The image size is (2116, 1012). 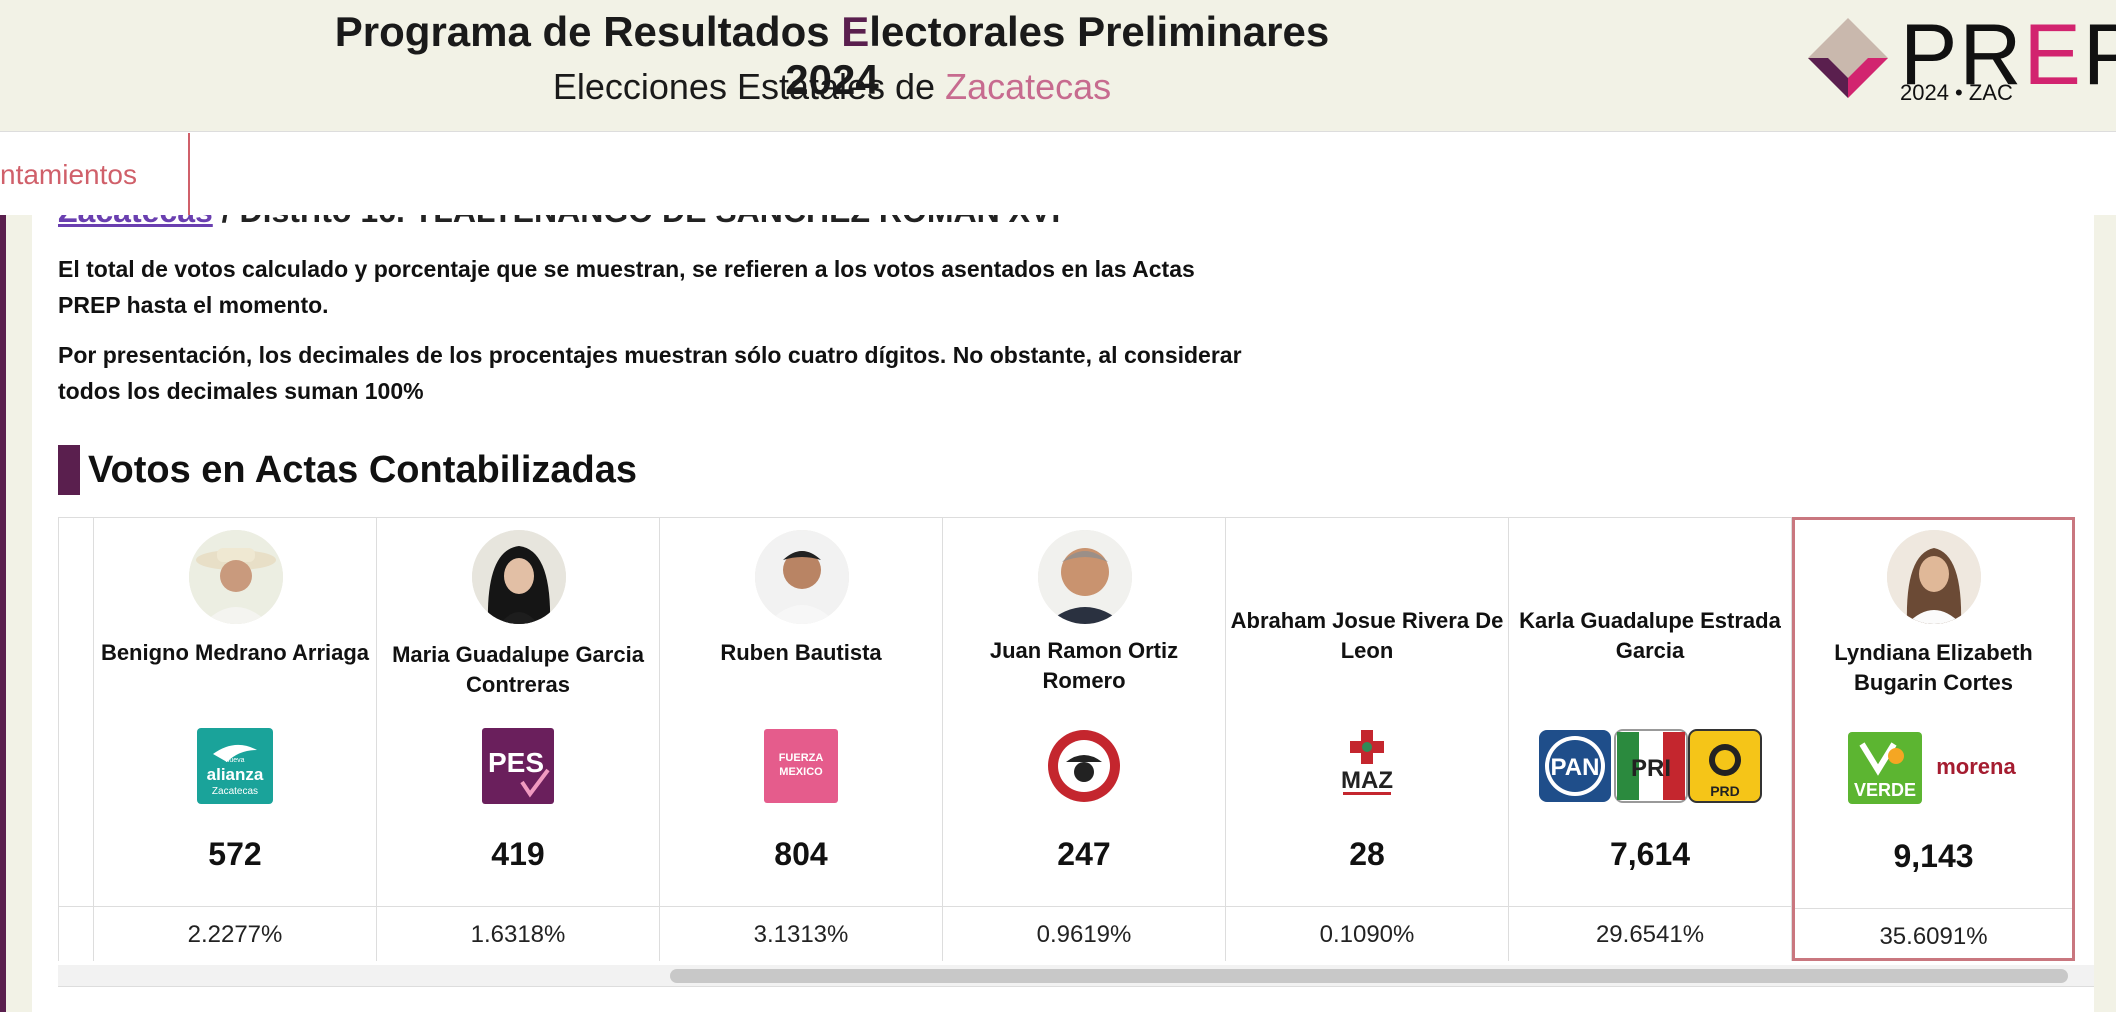 I want to click on party-logo: nueva alianza Zacatecas, so click(x=235, y=766).